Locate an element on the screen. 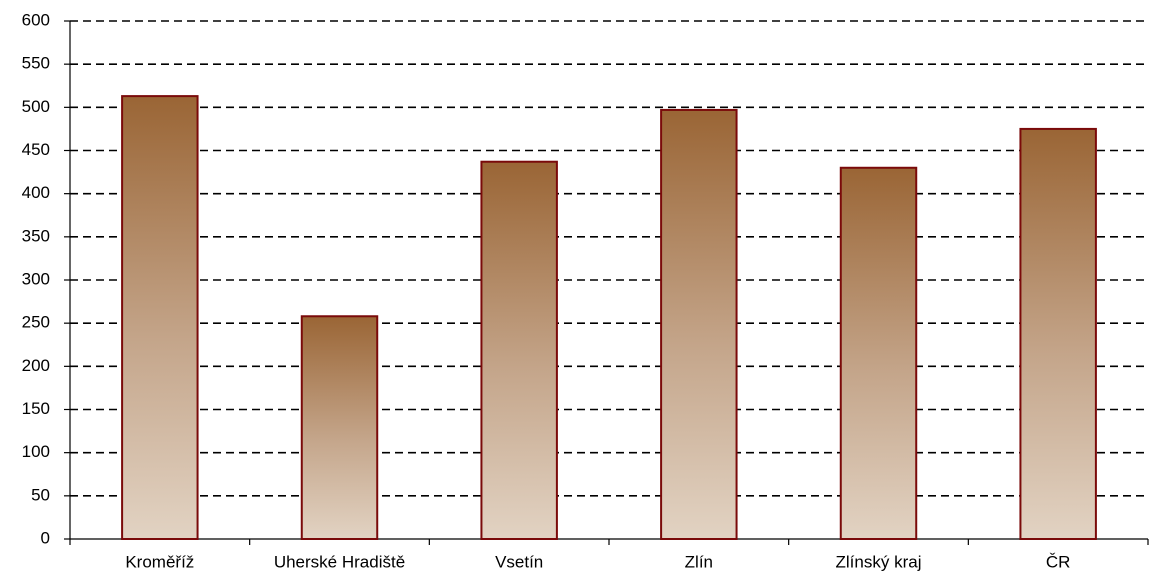 This screenshot has height=584, width=1168. y-tick-label: 350 is located at coordinates (36, 235).